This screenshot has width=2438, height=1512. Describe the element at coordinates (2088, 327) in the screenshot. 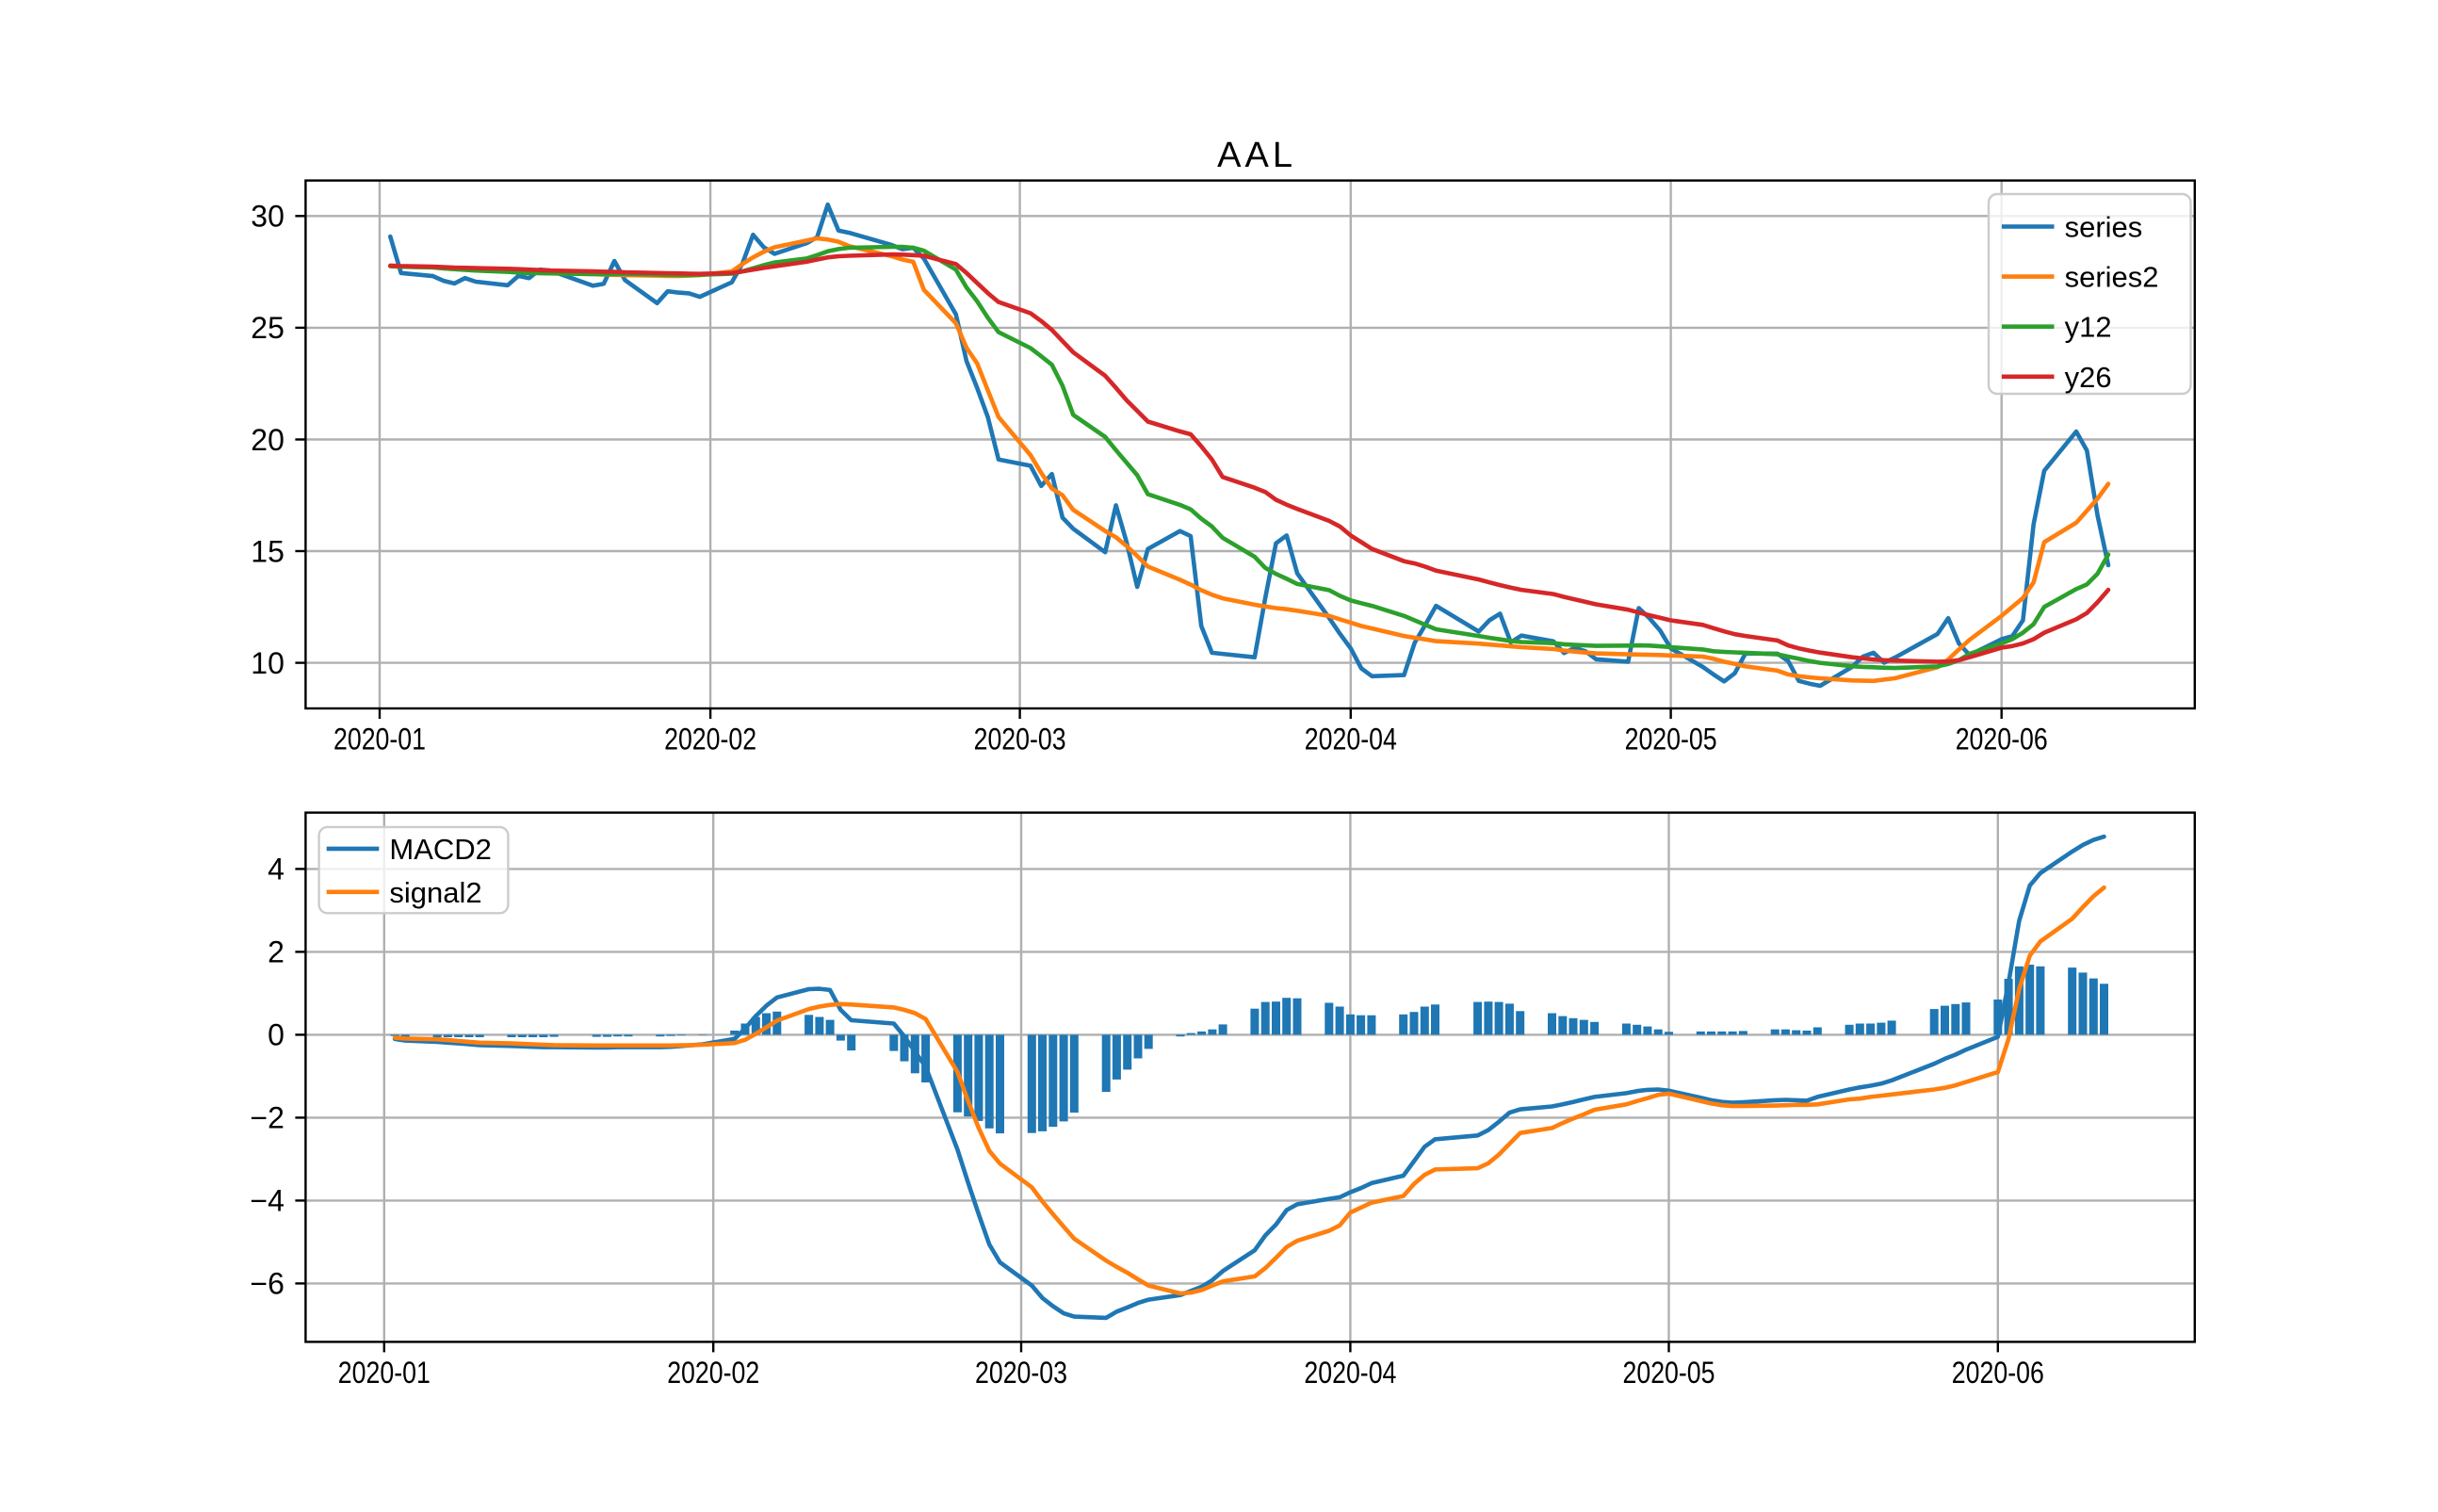

I see `svg-text: y12` at that location.